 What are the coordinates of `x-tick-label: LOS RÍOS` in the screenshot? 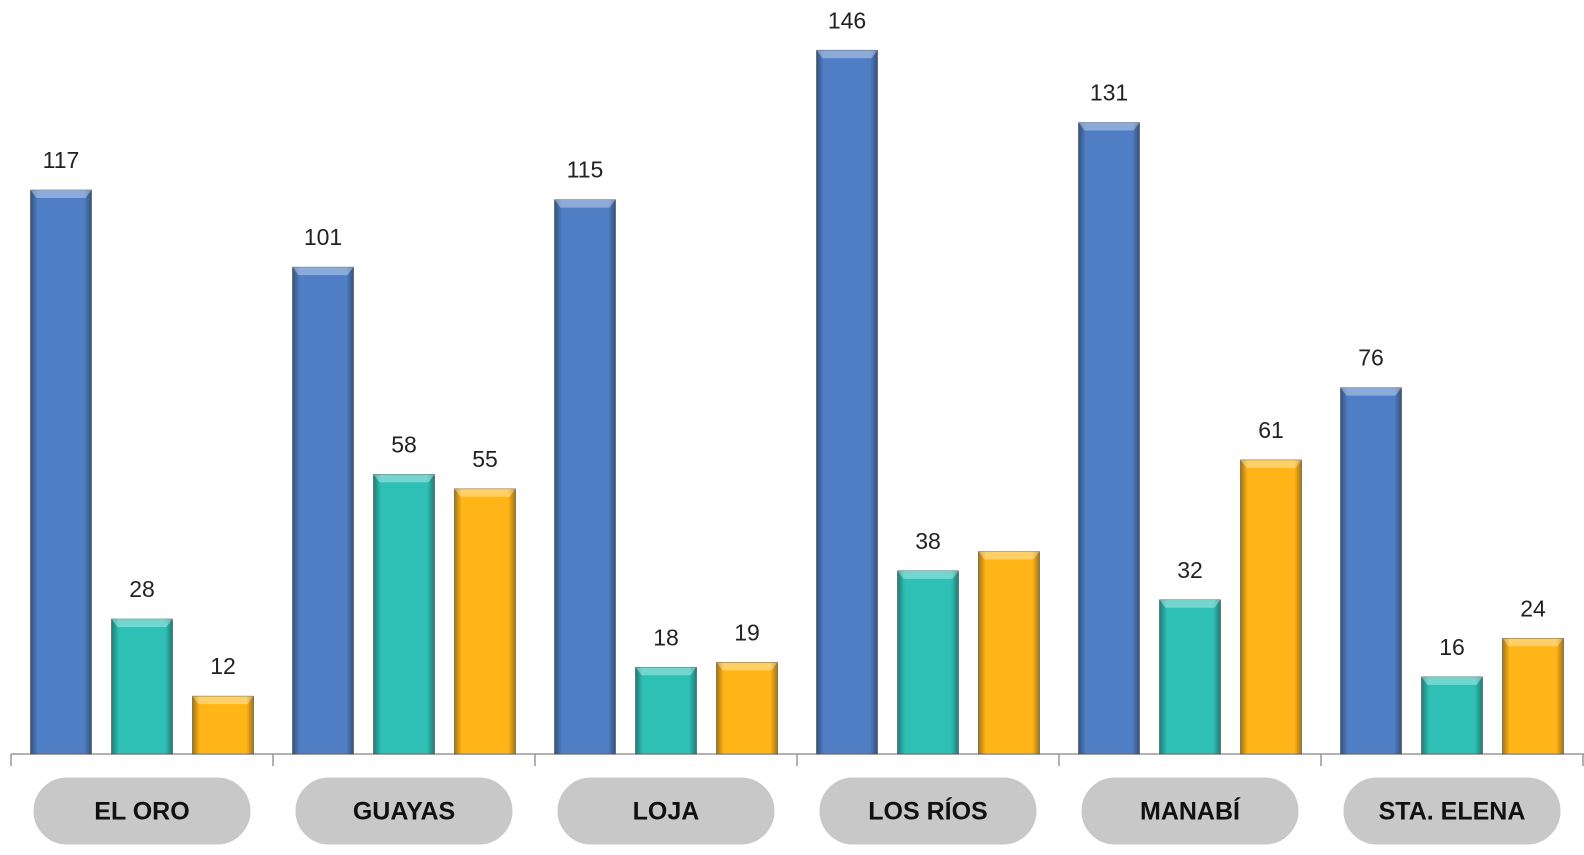 It's located at (927, 811).